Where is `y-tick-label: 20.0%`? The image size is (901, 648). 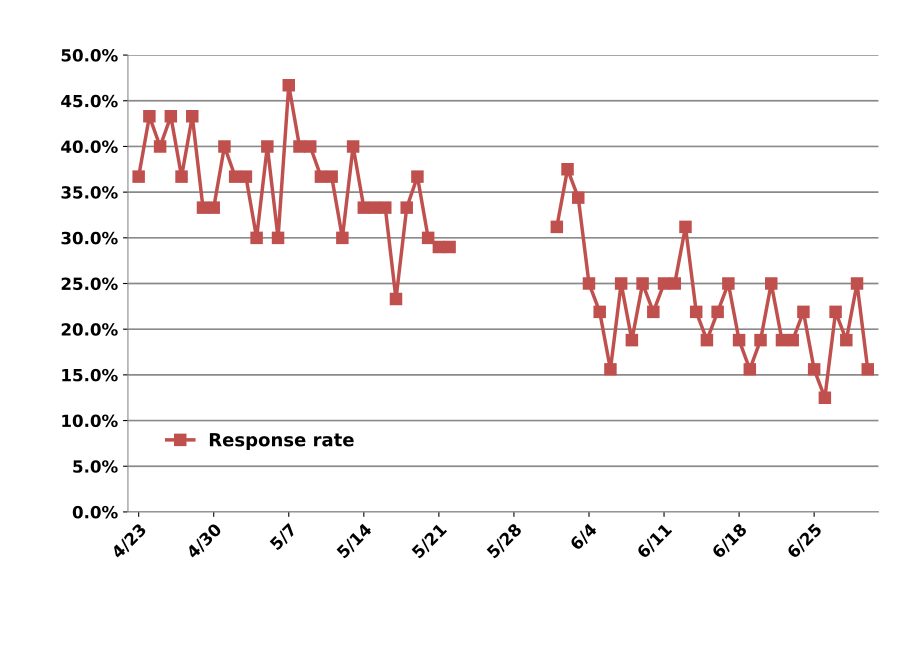
y-tick-label: 20.0% is located at coordinates (90, 329).